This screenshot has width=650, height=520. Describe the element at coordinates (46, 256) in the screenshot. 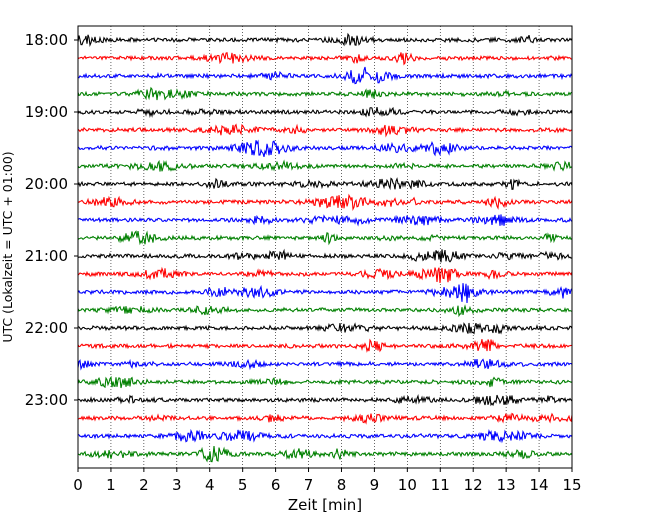

I see `y-tick-label: 21:00` at that location.